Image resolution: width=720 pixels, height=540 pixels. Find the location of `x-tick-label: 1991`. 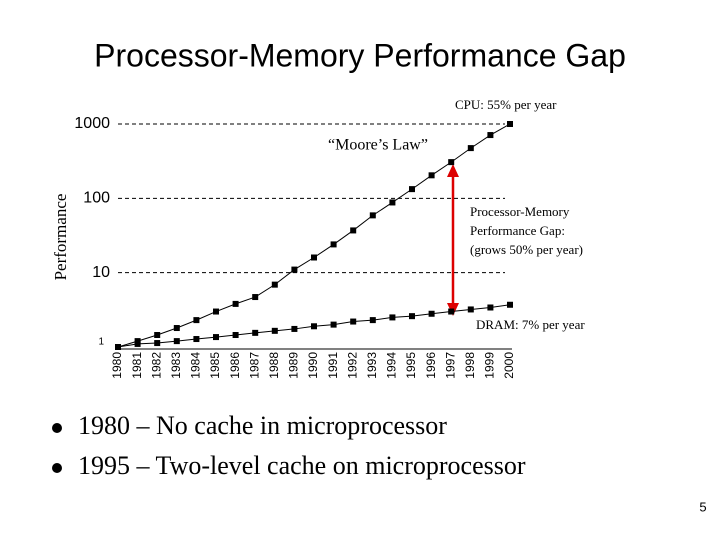

x-tick-label: 1991 is located at coordinates (333, 365).